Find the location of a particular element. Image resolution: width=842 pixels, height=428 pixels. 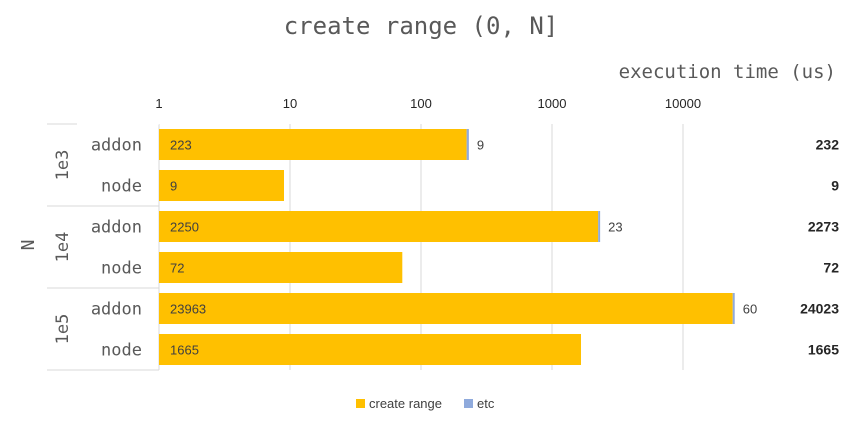

data-label-create-range: 9 is located at coordinates (173, 186).